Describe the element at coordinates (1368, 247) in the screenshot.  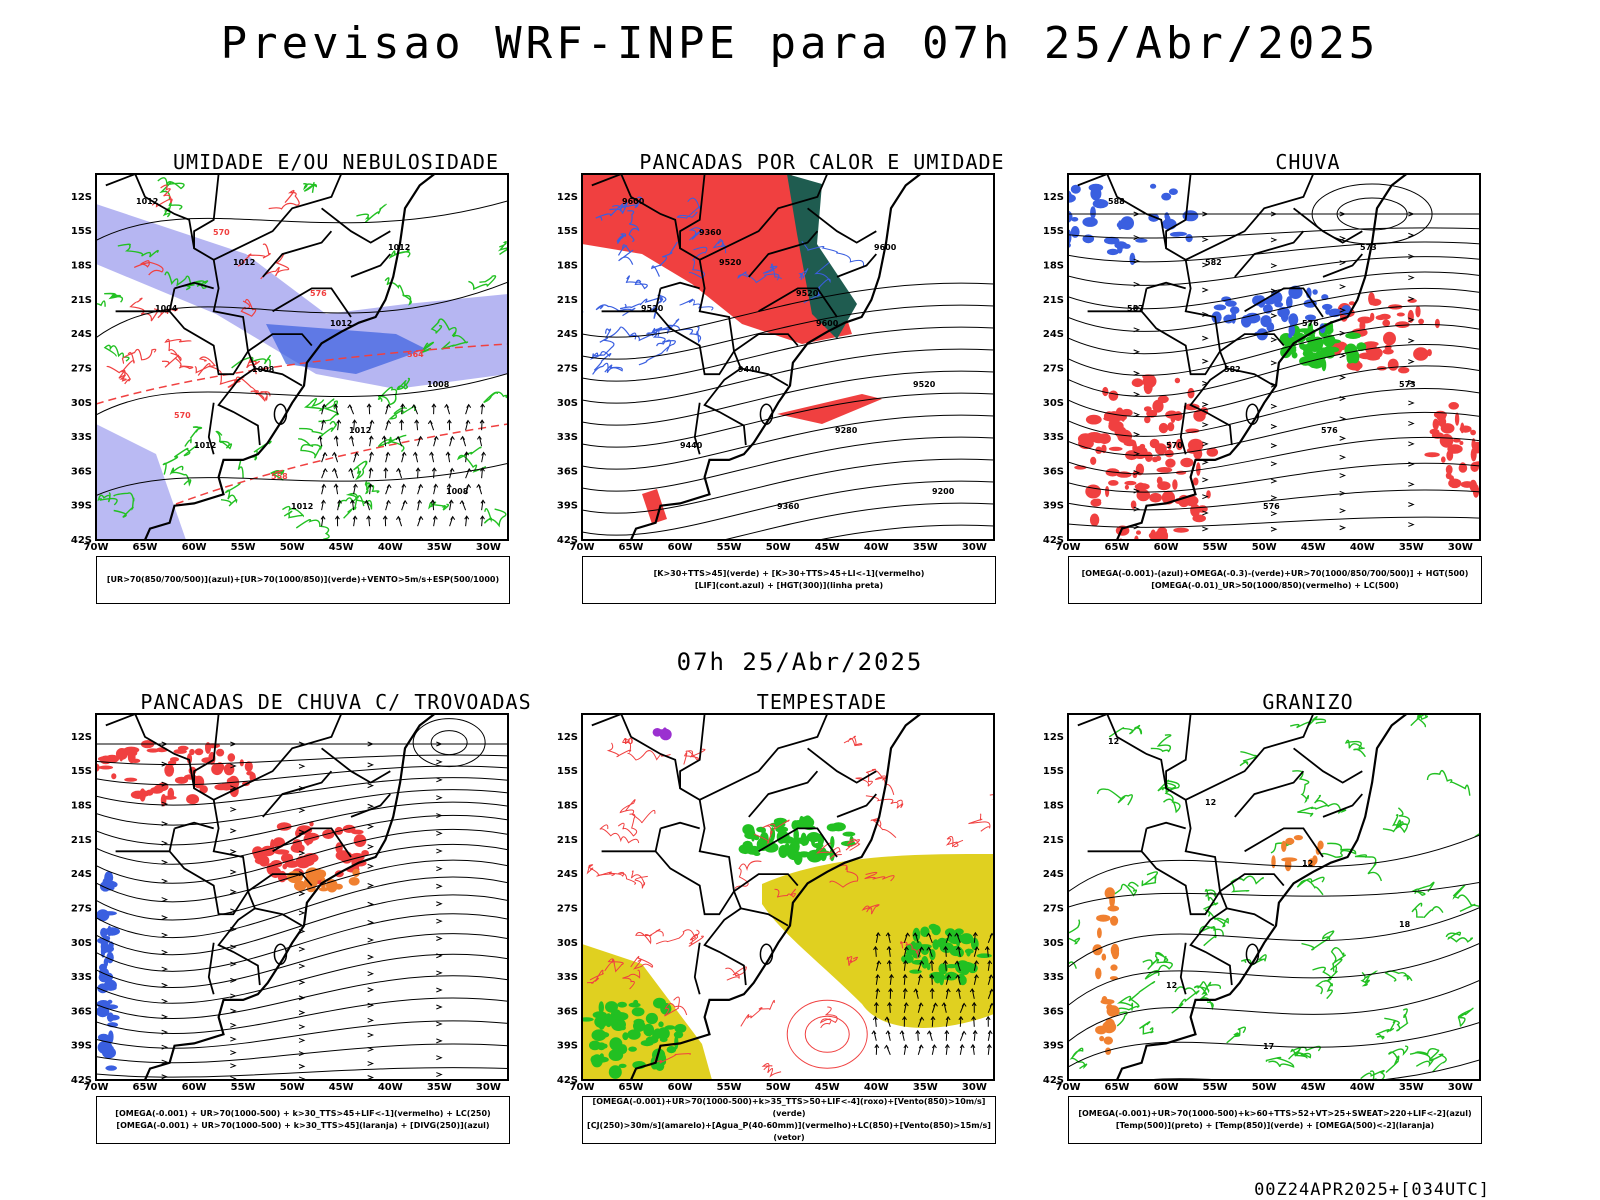
I see `contour-label: 573` at that location.